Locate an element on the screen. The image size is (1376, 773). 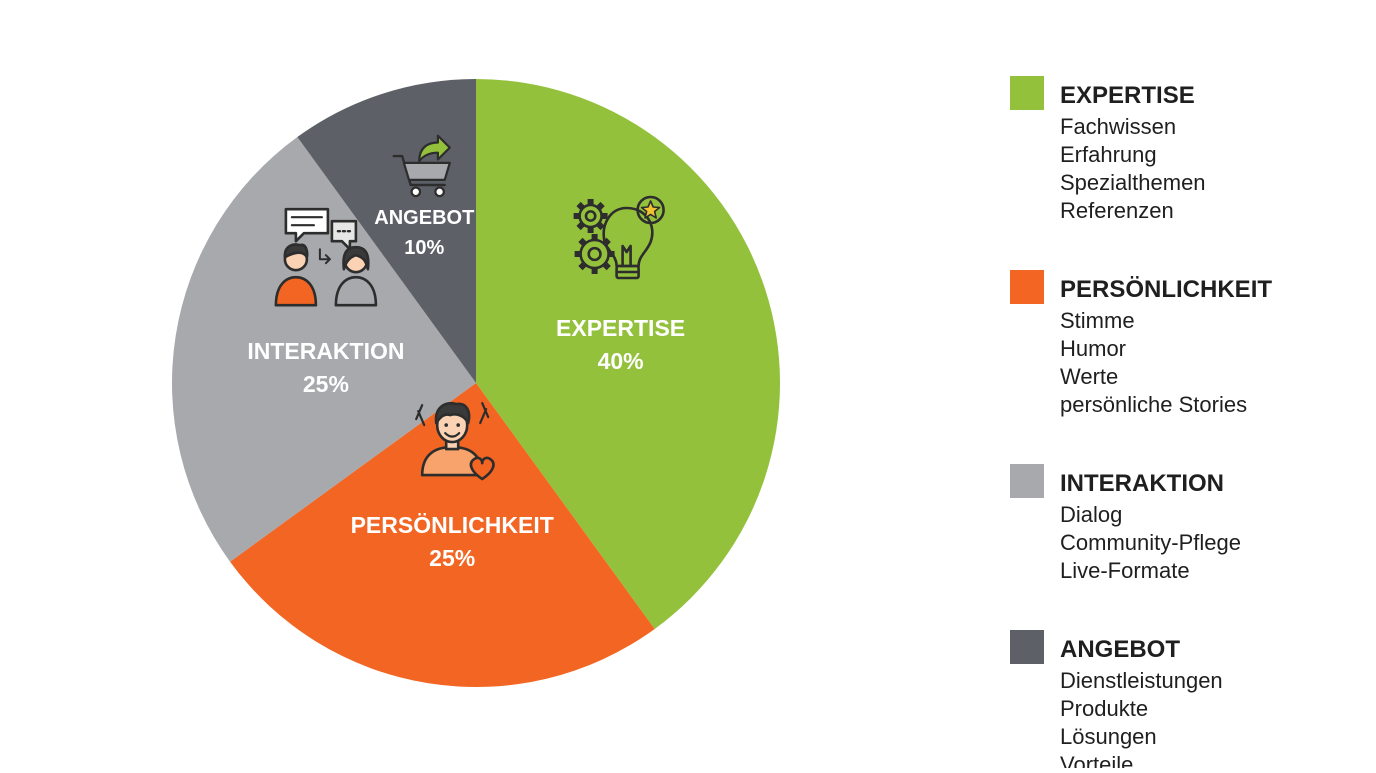
legend-title: INTERAKTION is located at coordinates (1142, 483).